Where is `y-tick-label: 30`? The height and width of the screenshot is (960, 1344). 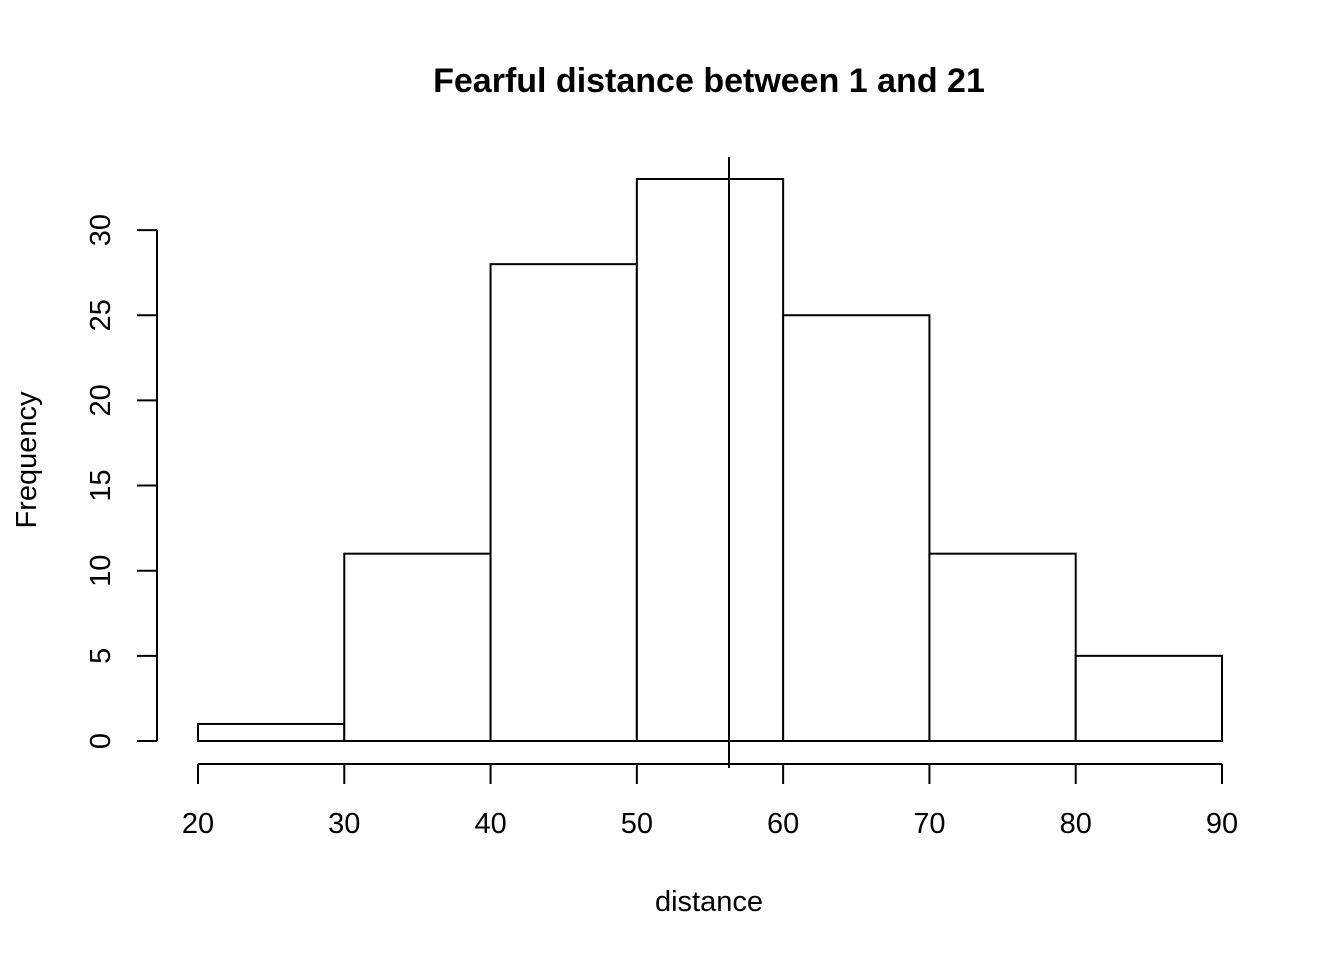
y-tick-label: 30 is located at coordinates (101, 230).